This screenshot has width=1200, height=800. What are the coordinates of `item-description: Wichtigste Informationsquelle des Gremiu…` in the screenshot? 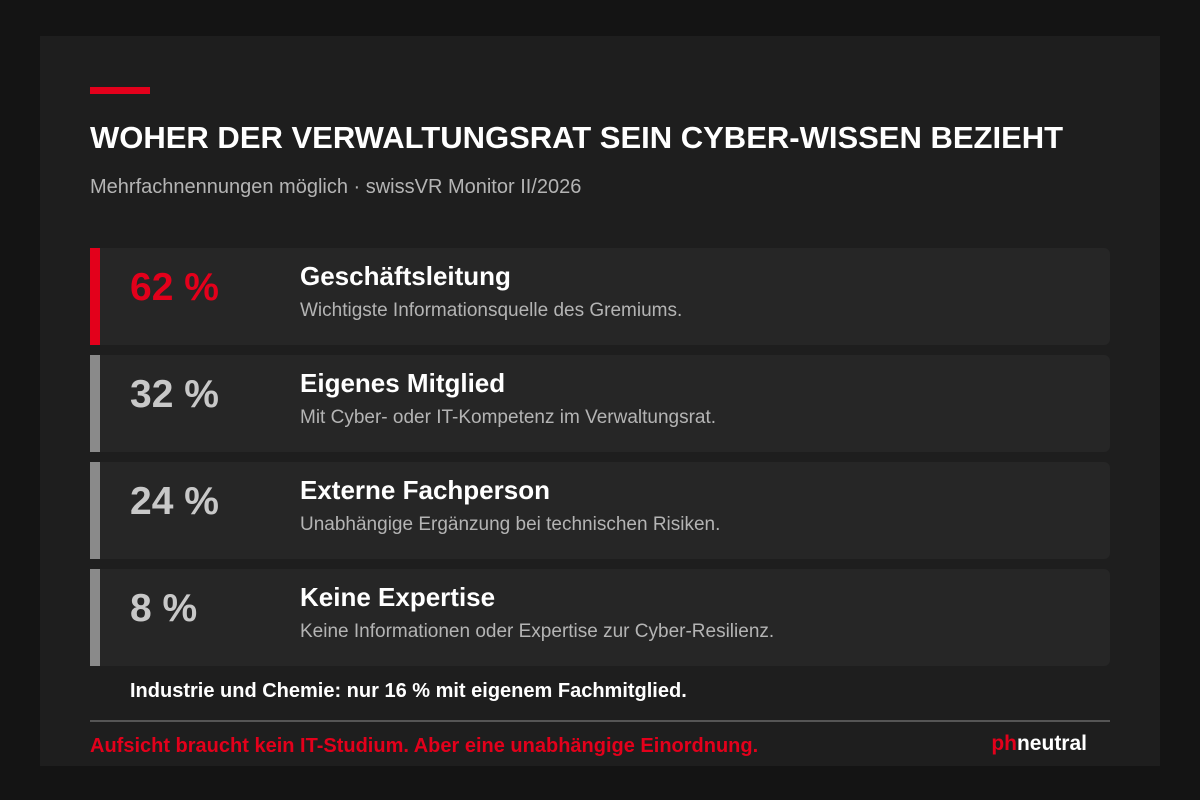 It's located at (491, 310).